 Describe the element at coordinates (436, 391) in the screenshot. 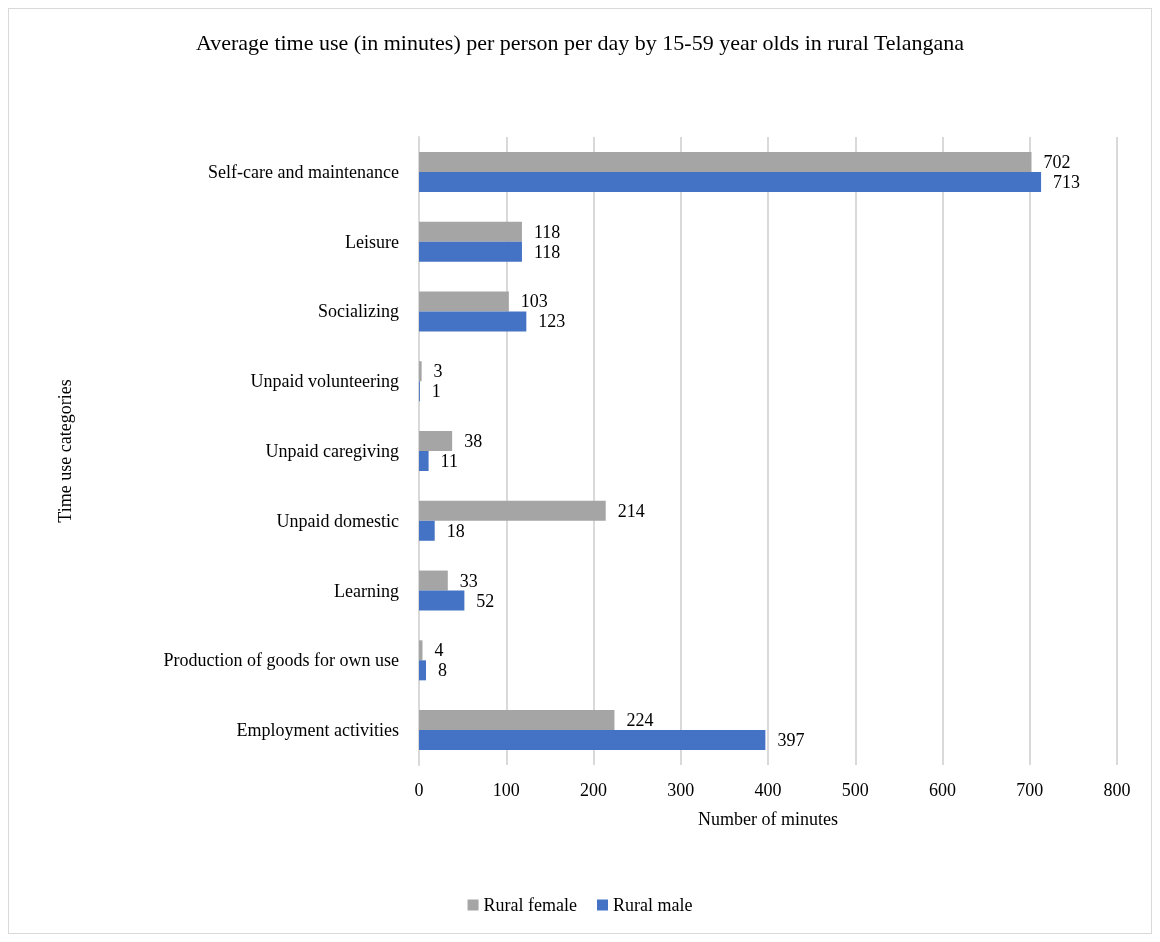

I see `data-label: 1` at that location.